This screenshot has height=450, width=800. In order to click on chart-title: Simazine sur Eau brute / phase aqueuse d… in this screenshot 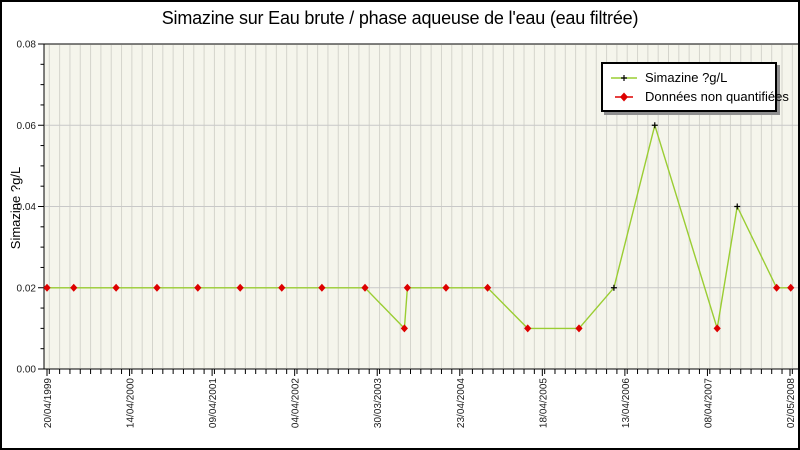, I will do `click(400, 18)`.